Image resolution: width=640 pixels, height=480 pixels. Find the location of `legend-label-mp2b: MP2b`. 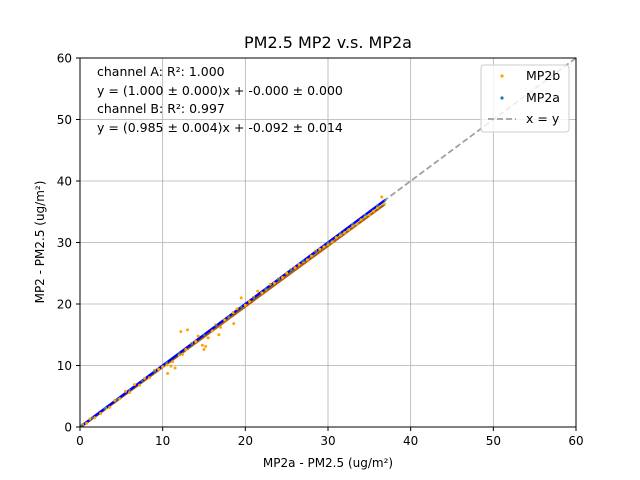

legend-label-mp2b: MP2b is located at coordinates (543, 75).